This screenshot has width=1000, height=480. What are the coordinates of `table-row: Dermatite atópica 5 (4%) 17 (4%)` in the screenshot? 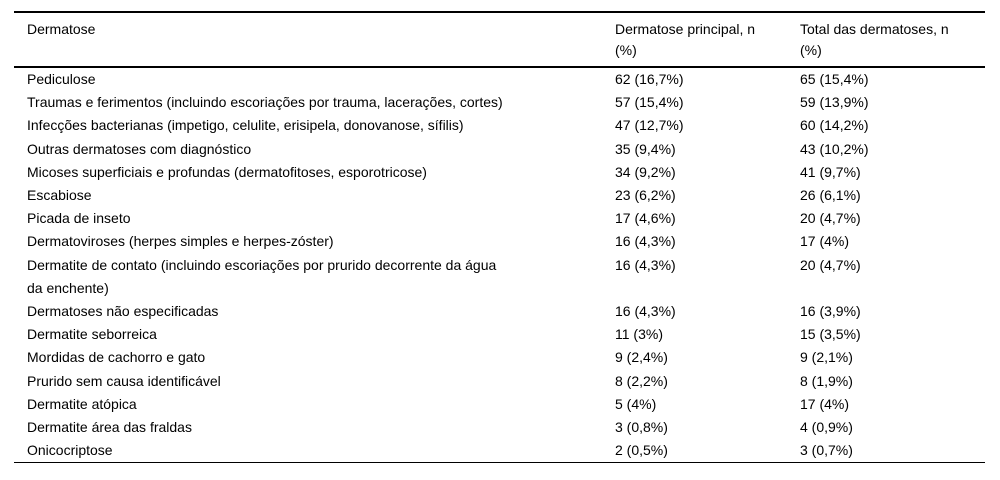 It's located at (499, 404).